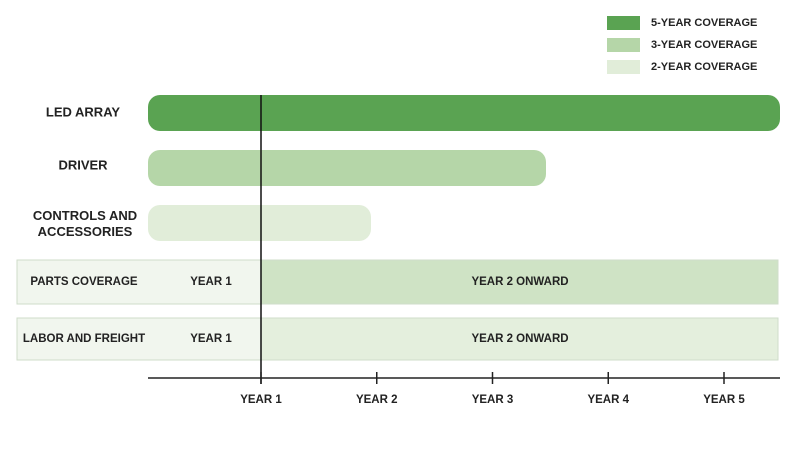 The height and width of the screenshot is (450, 800). Describe the element at coordinates (377, 400) in the screenshot. I see `x-tick-label: YEAR 2` at that location.